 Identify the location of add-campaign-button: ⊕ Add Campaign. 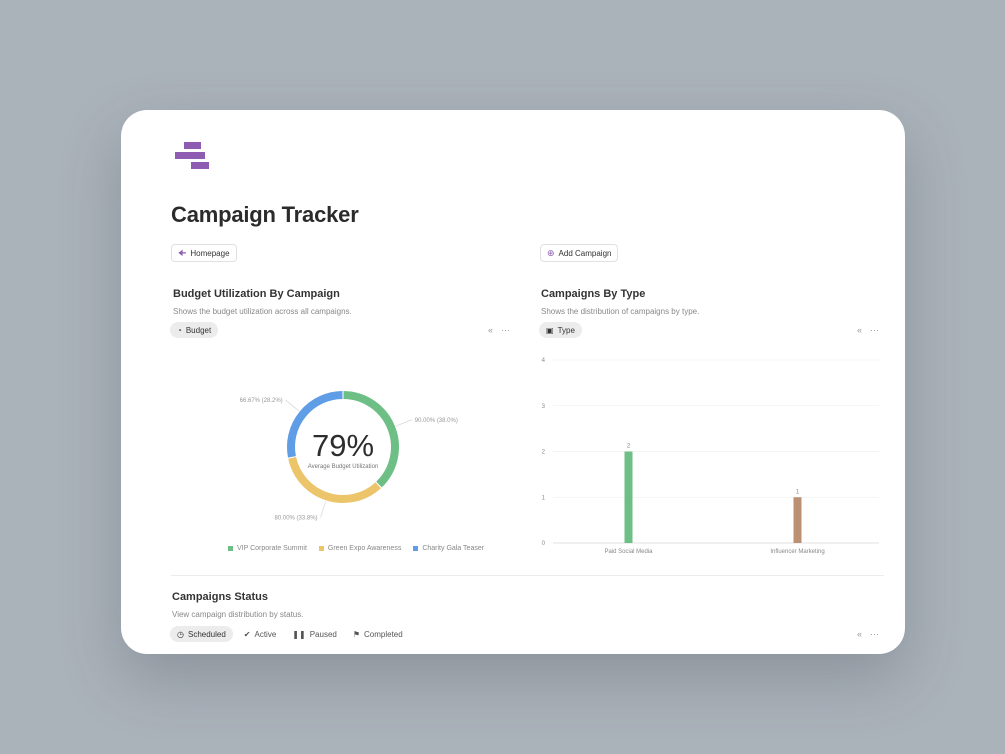
(579, 253).